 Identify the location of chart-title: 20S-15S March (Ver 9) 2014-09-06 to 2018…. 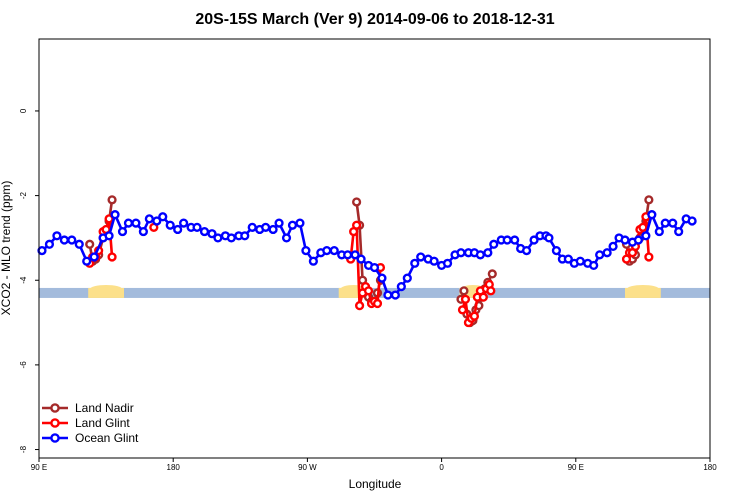
(374, 19).